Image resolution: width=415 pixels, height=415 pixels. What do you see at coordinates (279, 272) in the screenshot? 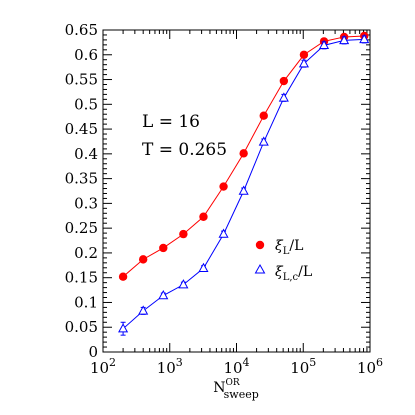
I see `legend-label-xi-lc-main: ξ` at bounding box center [279, 272].